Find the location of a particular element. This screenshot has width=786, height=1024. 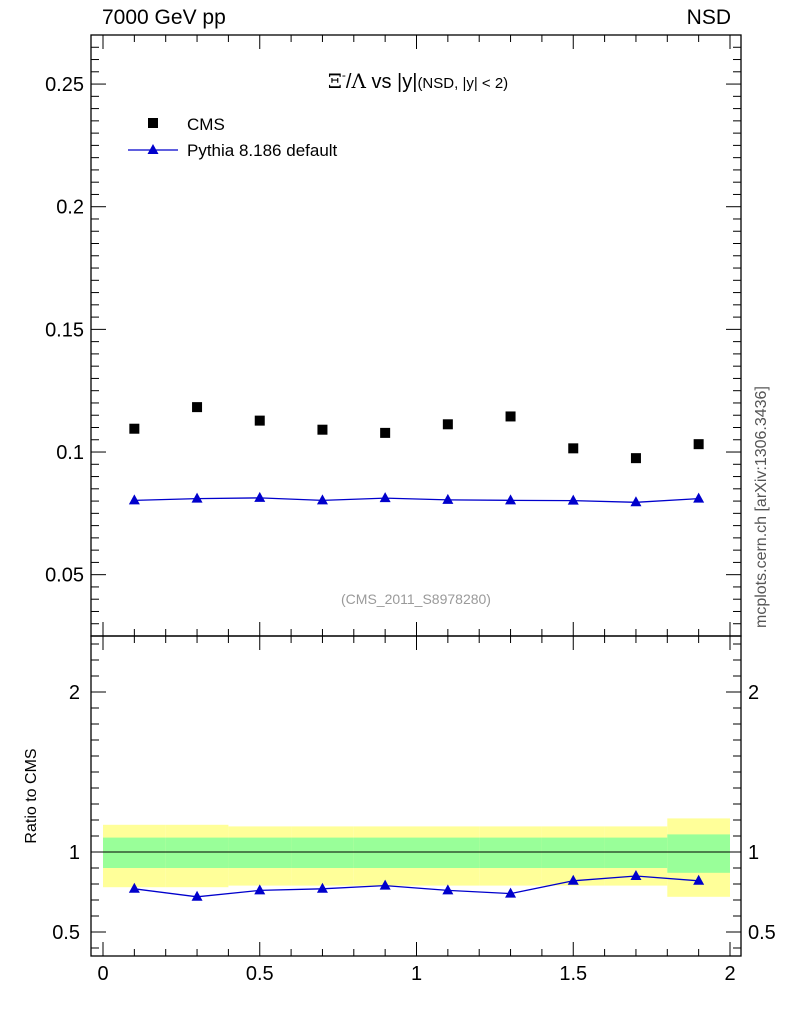

legend-marker-pythia is located at coordinates (153, 149).